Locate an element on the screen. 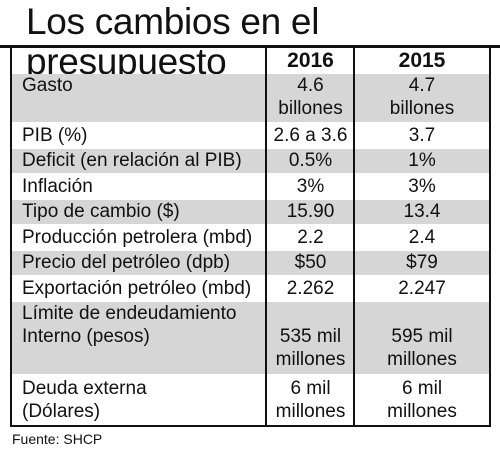 The width and height of the screenshot is (500, 455). table-row-pib: PIB (%) 2.6 a 3.6 3.7 is located at coordinates (250, 136).